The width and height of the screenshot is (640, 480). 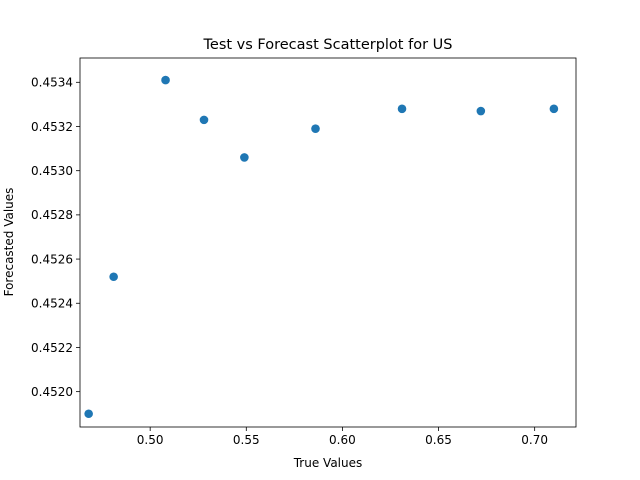 I want to click on y-tick-label-2: 0.4522, so click(x=52, y=348).